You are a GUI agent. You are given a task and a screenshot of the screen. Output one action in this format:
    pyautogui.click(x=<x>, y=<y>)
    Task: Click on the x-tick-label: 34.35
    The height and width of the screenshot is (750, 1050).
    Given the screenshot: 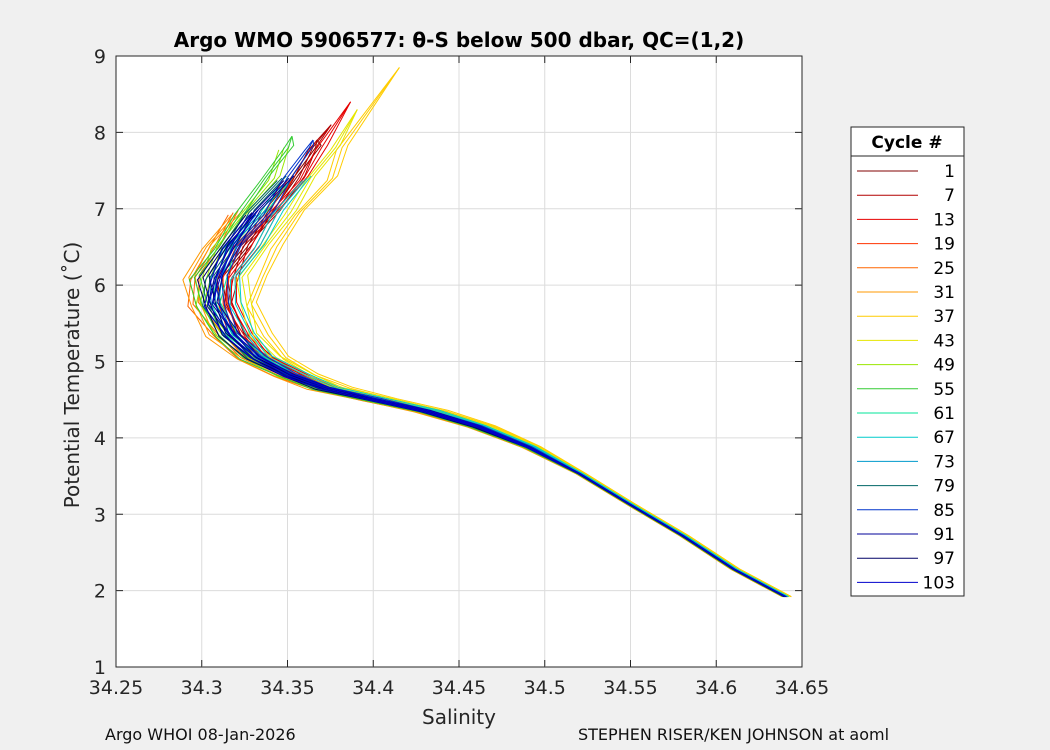 What is the action you would take?
    pyautogui.click(x=287, y=688)
    